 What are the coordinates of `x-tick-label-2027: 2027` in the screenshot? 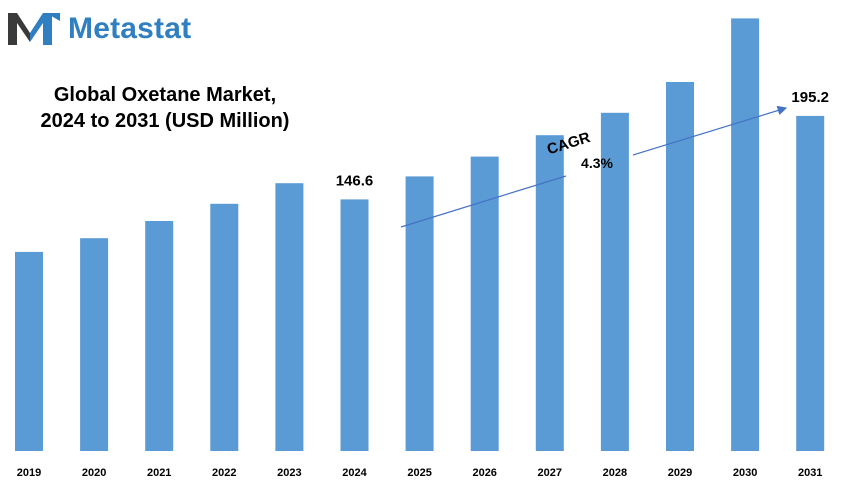 It's located at (550, 473).